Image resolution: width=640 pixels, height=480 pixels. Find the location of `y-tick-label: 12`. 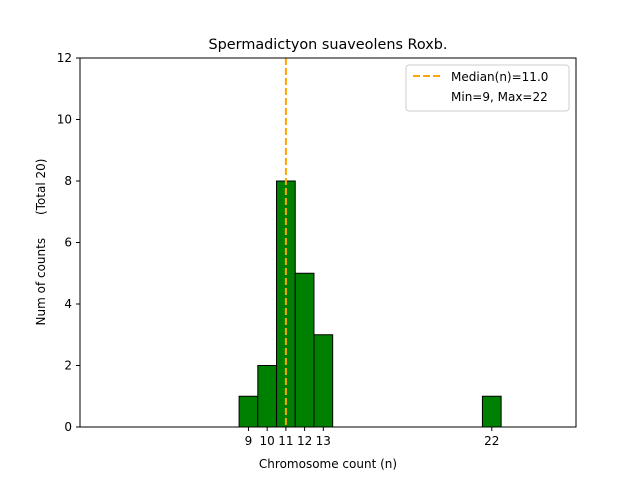

y-tick-label: 12 is located at coordinates (64, 58).